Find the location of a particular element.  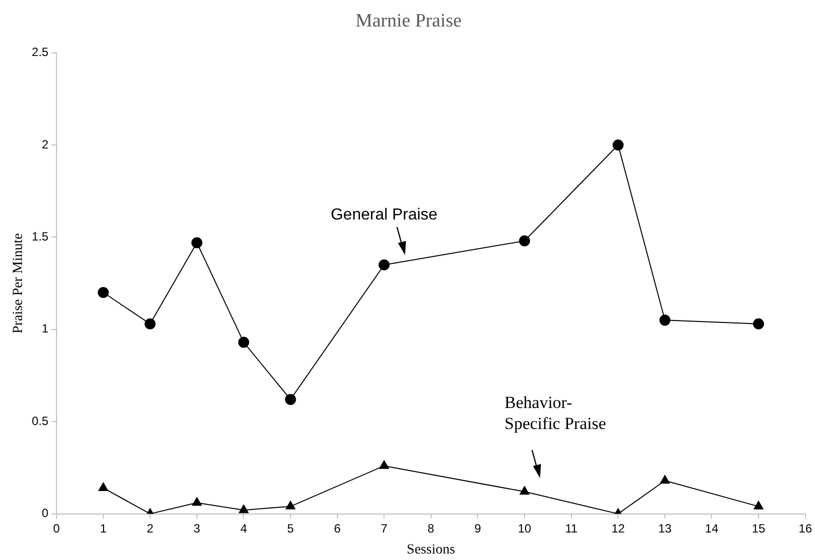

x-tick-label: 7 is located at coordinates (384, 528).